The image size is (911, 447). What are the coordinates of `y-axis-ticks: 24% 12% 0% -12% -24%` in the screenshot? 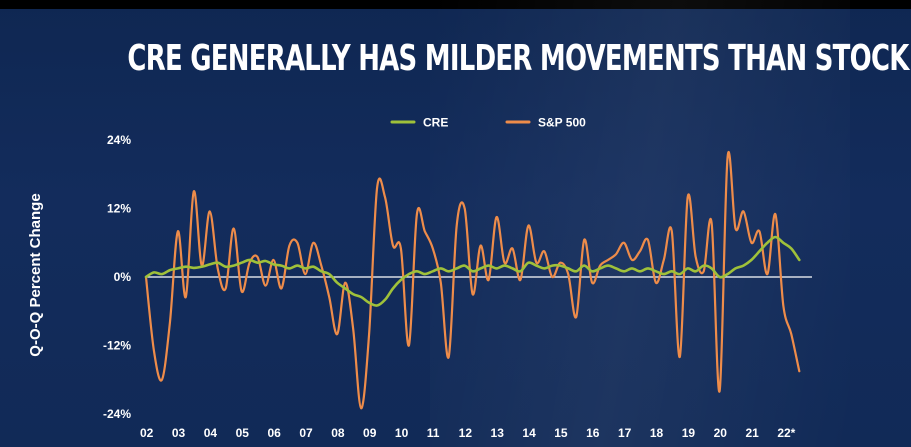 It's located at (117, 277).